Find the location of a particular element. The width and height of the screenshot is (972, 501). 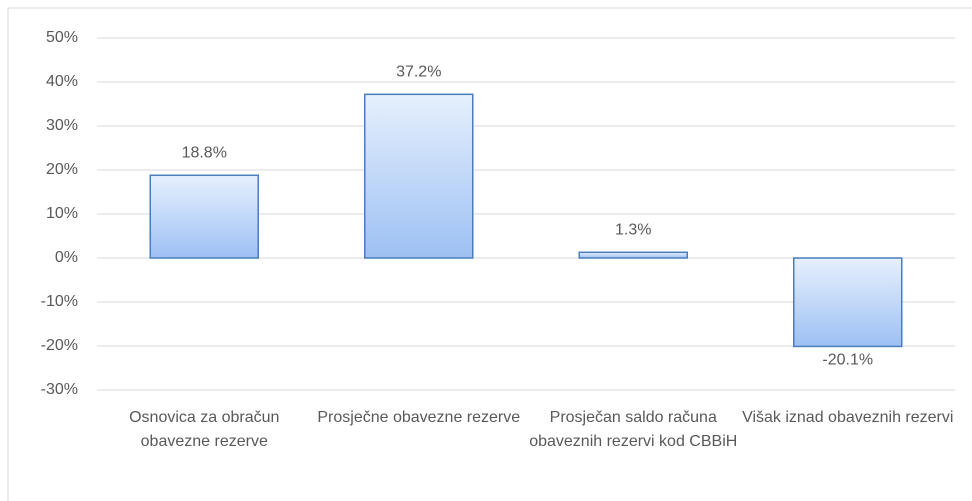

data-label: 18.8% is located at coordinates (204, 152).